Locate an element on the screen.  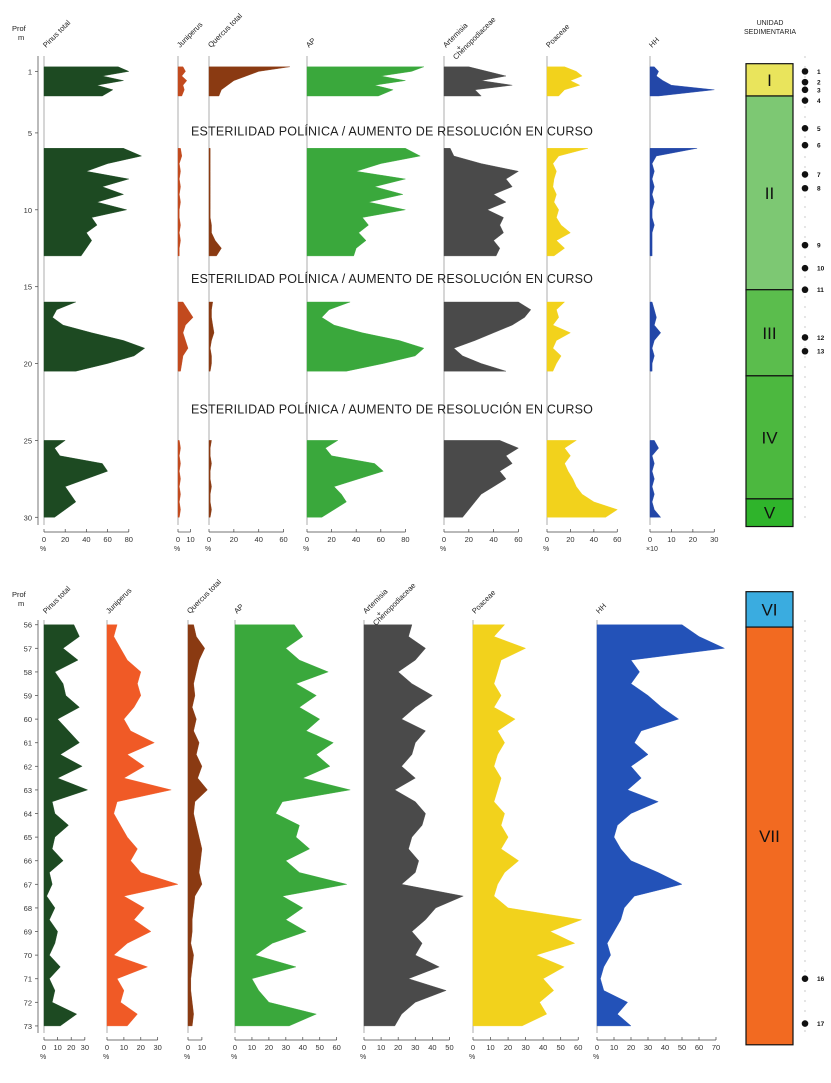
bottom-artemisia-chenopodiaceae-unit: % is located at coordinates (363, 1057).